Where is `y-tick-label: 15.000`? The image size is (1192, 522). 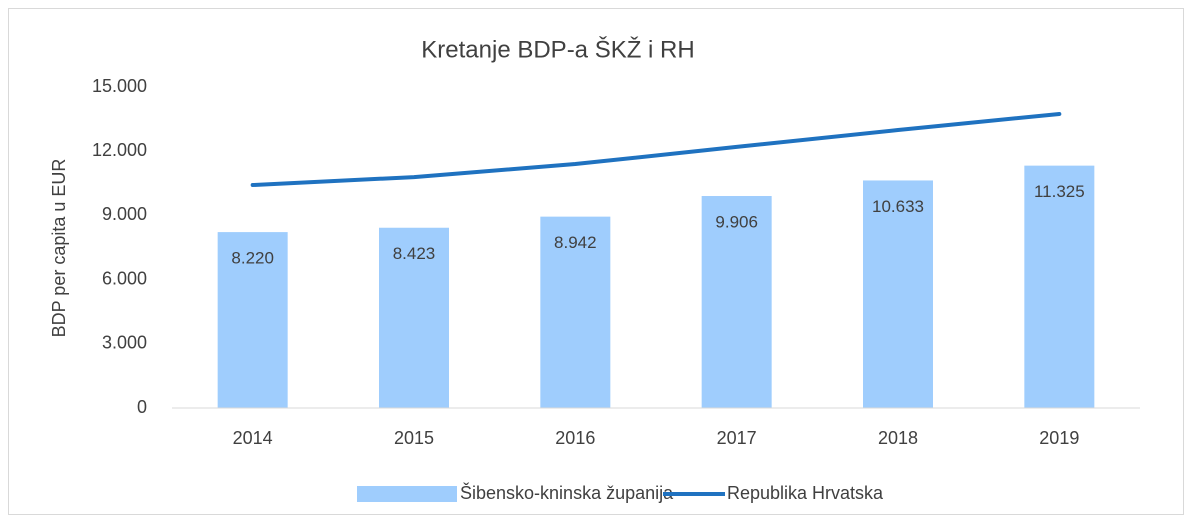 y-tick-label: 15.000 is located at coordinates (119, 86).